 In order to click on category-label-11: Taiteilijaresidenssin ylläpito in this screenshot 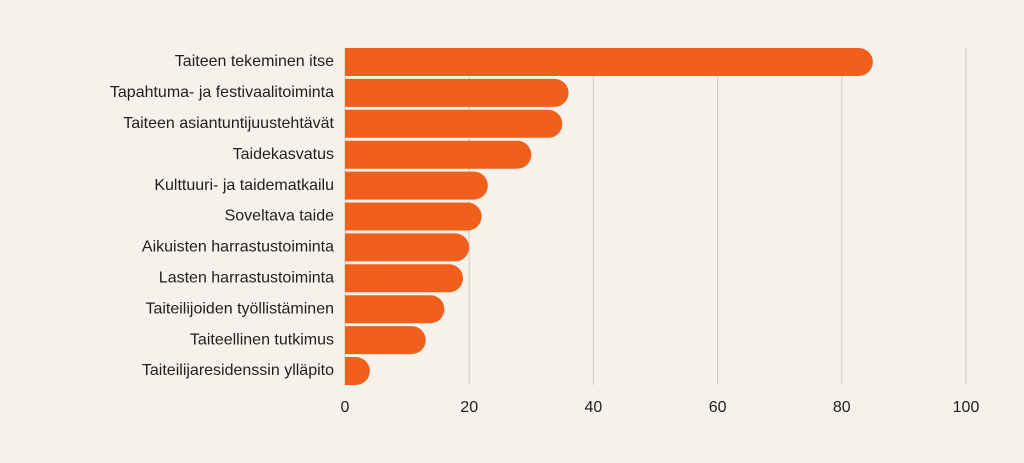, I will do `click(238, 370)`.